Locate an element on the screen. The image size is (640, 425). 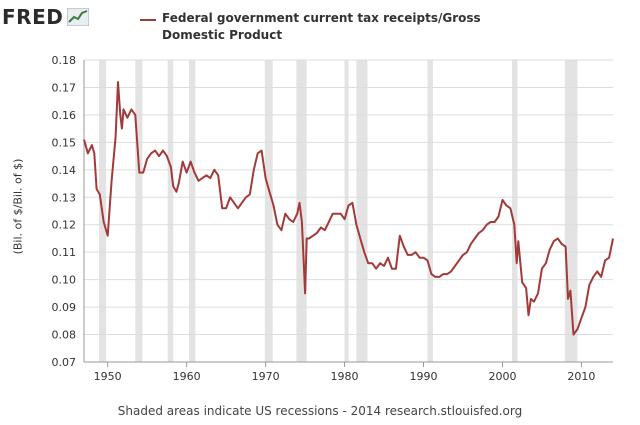
chart-trend-icon is located at coordinates (78, 17).